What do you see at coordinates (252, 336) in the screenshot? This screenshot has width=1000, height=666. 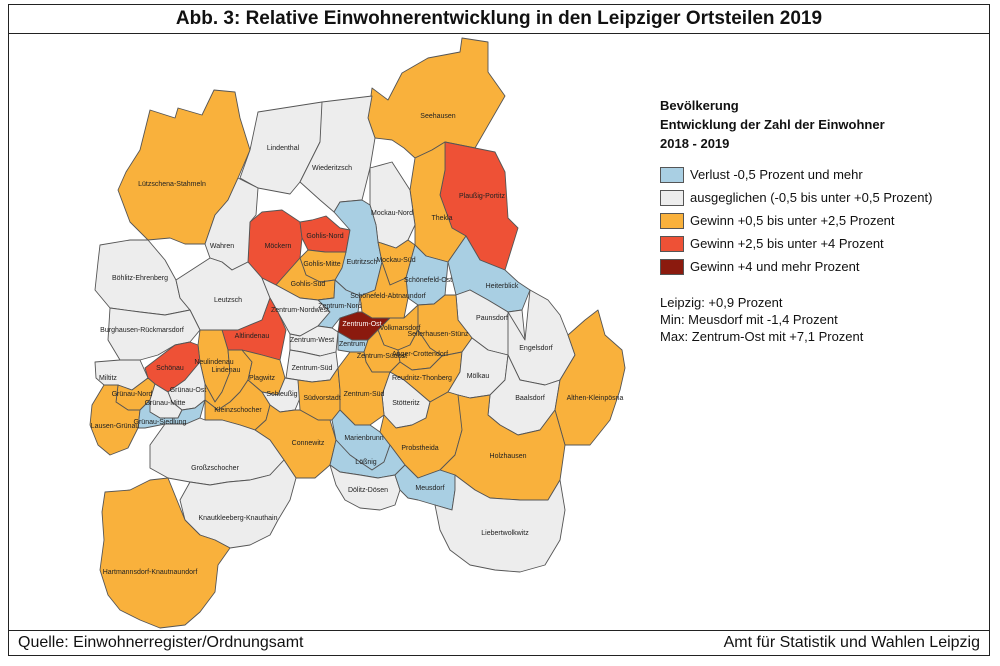 I see `district-label: Altlindenau` at bounding box center [252, 336].